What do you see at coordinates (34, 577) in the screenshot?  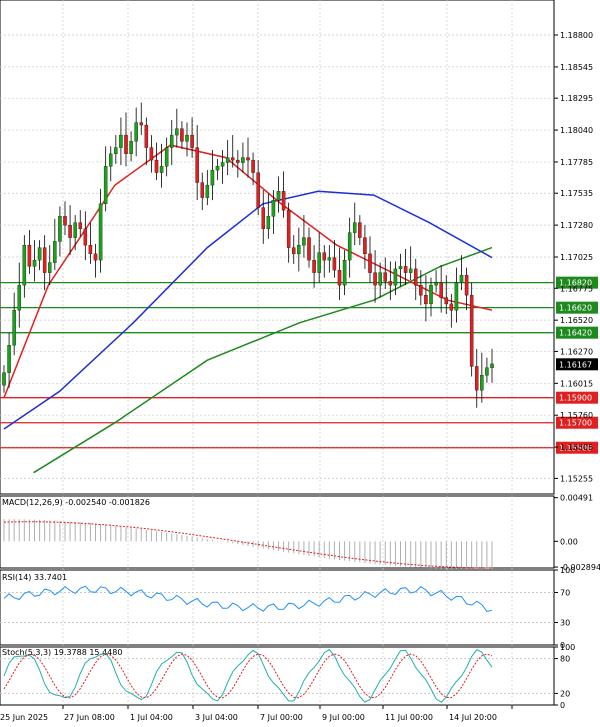 I see `rsi-label: RSI(14) 33.7401` at bounding box center [34, 577].